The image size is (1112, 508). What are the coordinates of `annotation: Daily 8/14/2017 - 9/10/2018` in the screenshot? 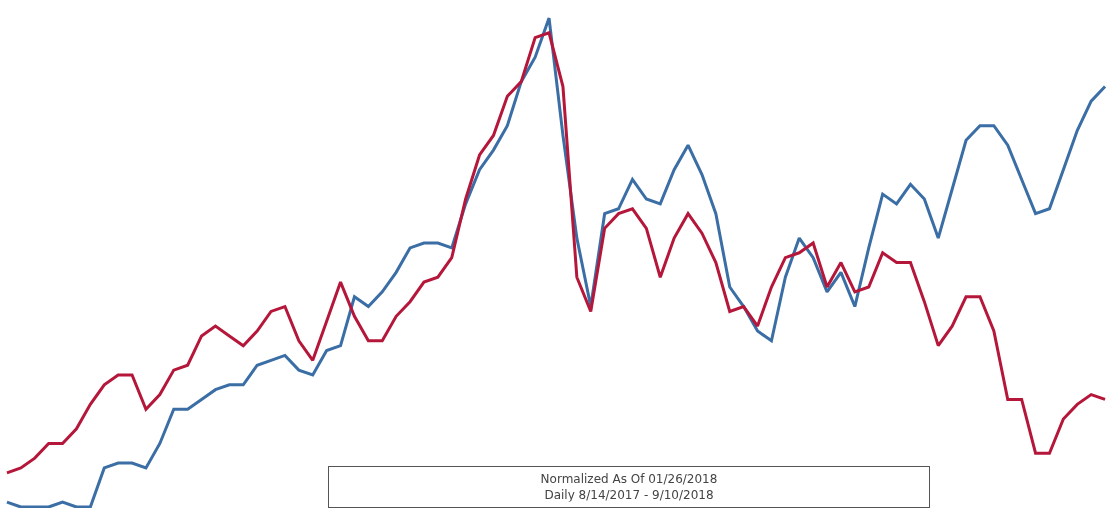 It's located at (629, 494).